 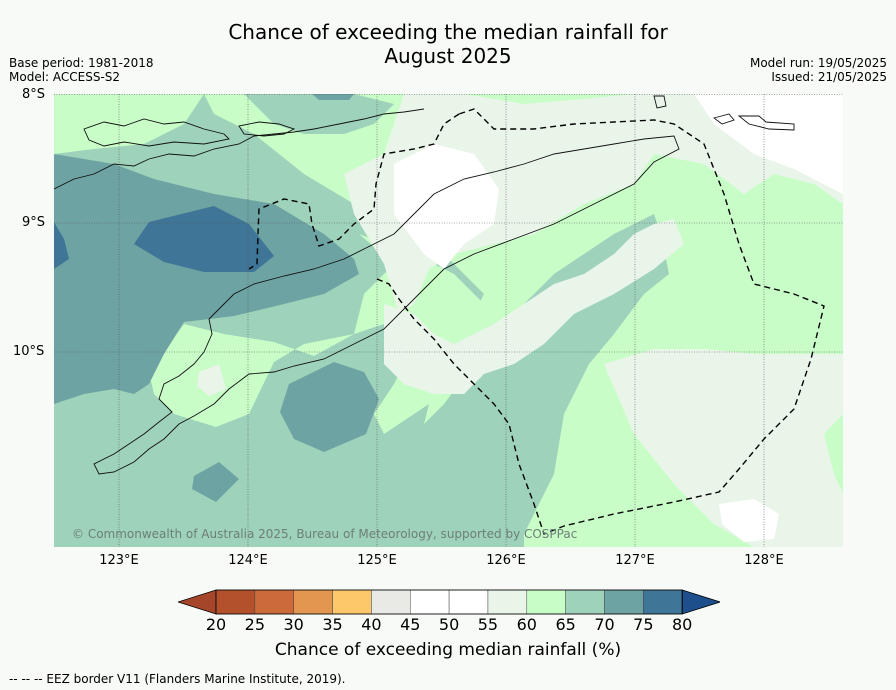 What do you see at coordinates (332, 624) in the screenshot?
I see `colorbar-tick-label: 35` at bounding box center [332, 624].